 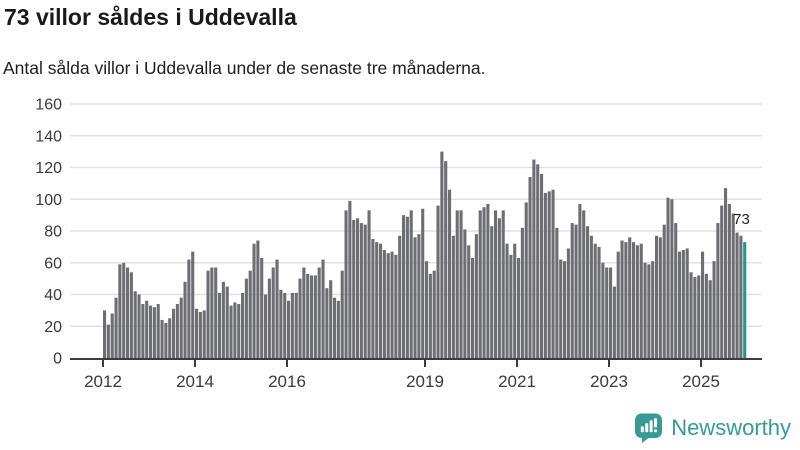 What do you see at coordinates (649, 428) in the screenshot?
I see `newsworthy-logo-icon` at bounding box center [649, 428].